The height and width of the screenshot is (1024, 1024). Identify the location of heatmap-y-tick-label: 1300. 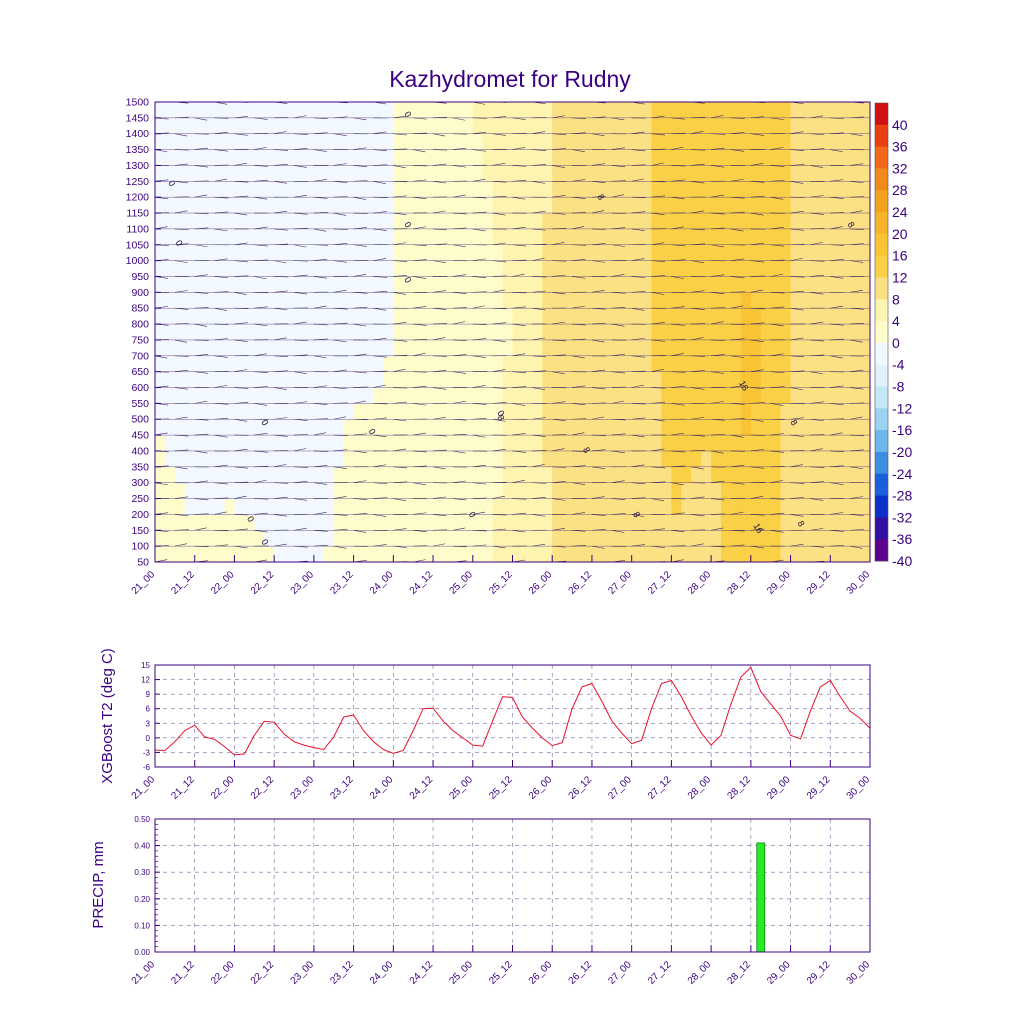
(138, 166).